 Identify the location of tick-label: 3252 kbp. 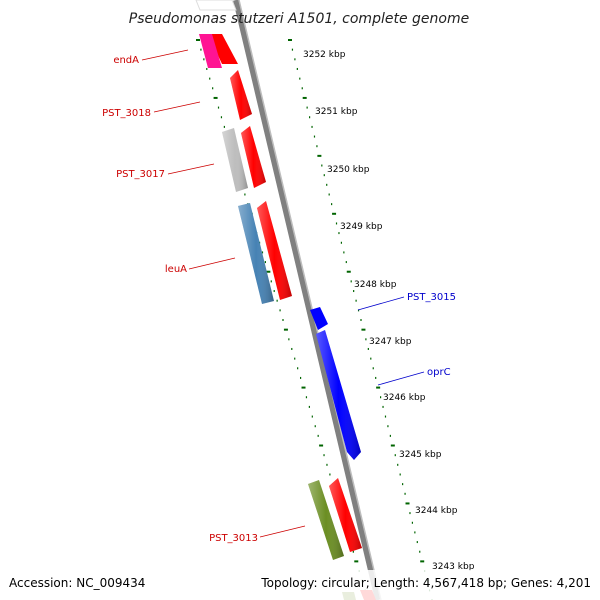
(324, 55).